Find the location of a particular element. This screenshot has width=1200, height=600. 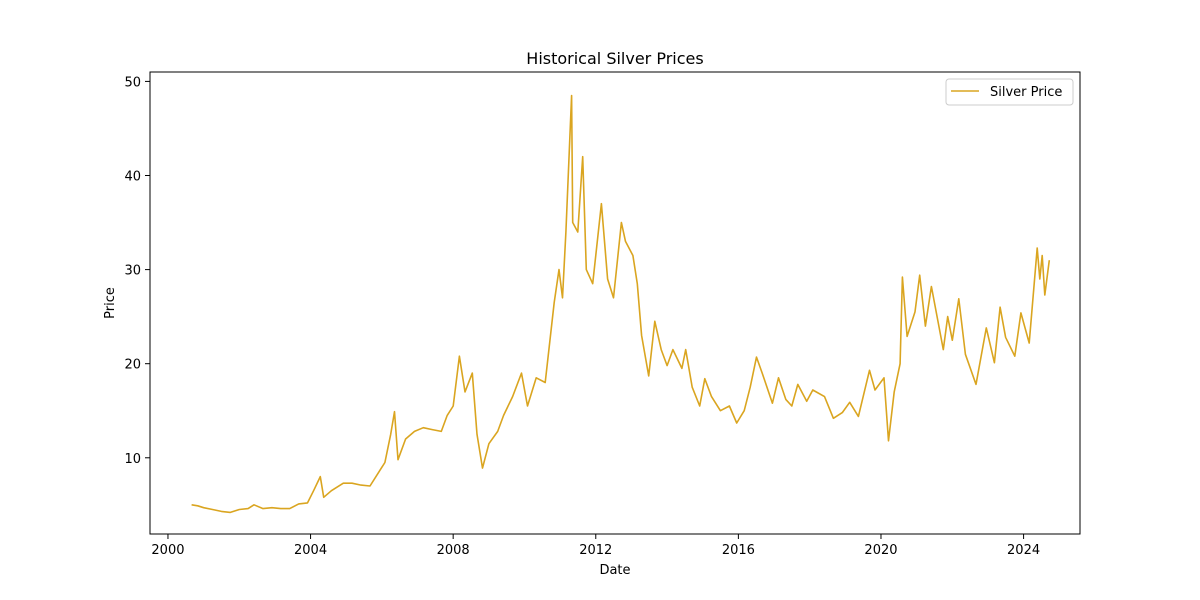

x-tick-label: 2000 is located at coordinates (167, 550).